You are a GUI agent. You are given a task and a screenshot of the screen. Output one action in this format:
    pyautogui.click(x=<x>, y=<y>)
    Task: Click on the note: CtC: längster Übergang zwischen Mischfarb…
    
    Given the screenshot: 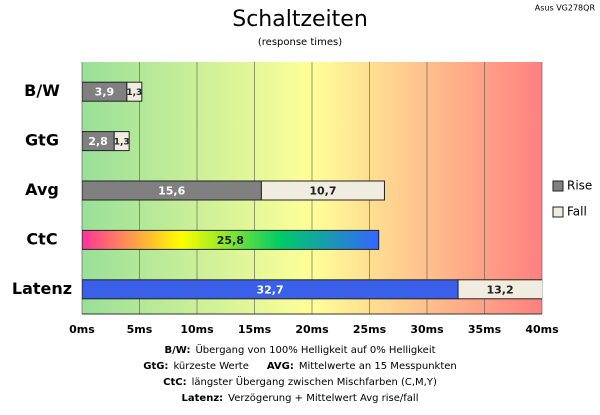 What is the action you would take?
    pyautogui.click(x=300, y=381)
    